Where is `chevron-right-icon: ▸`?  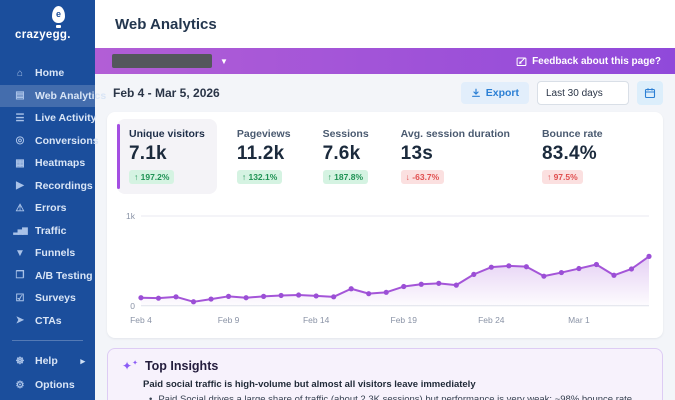
chevron-right-icon: ▸ is located at coordinates (82, 360).